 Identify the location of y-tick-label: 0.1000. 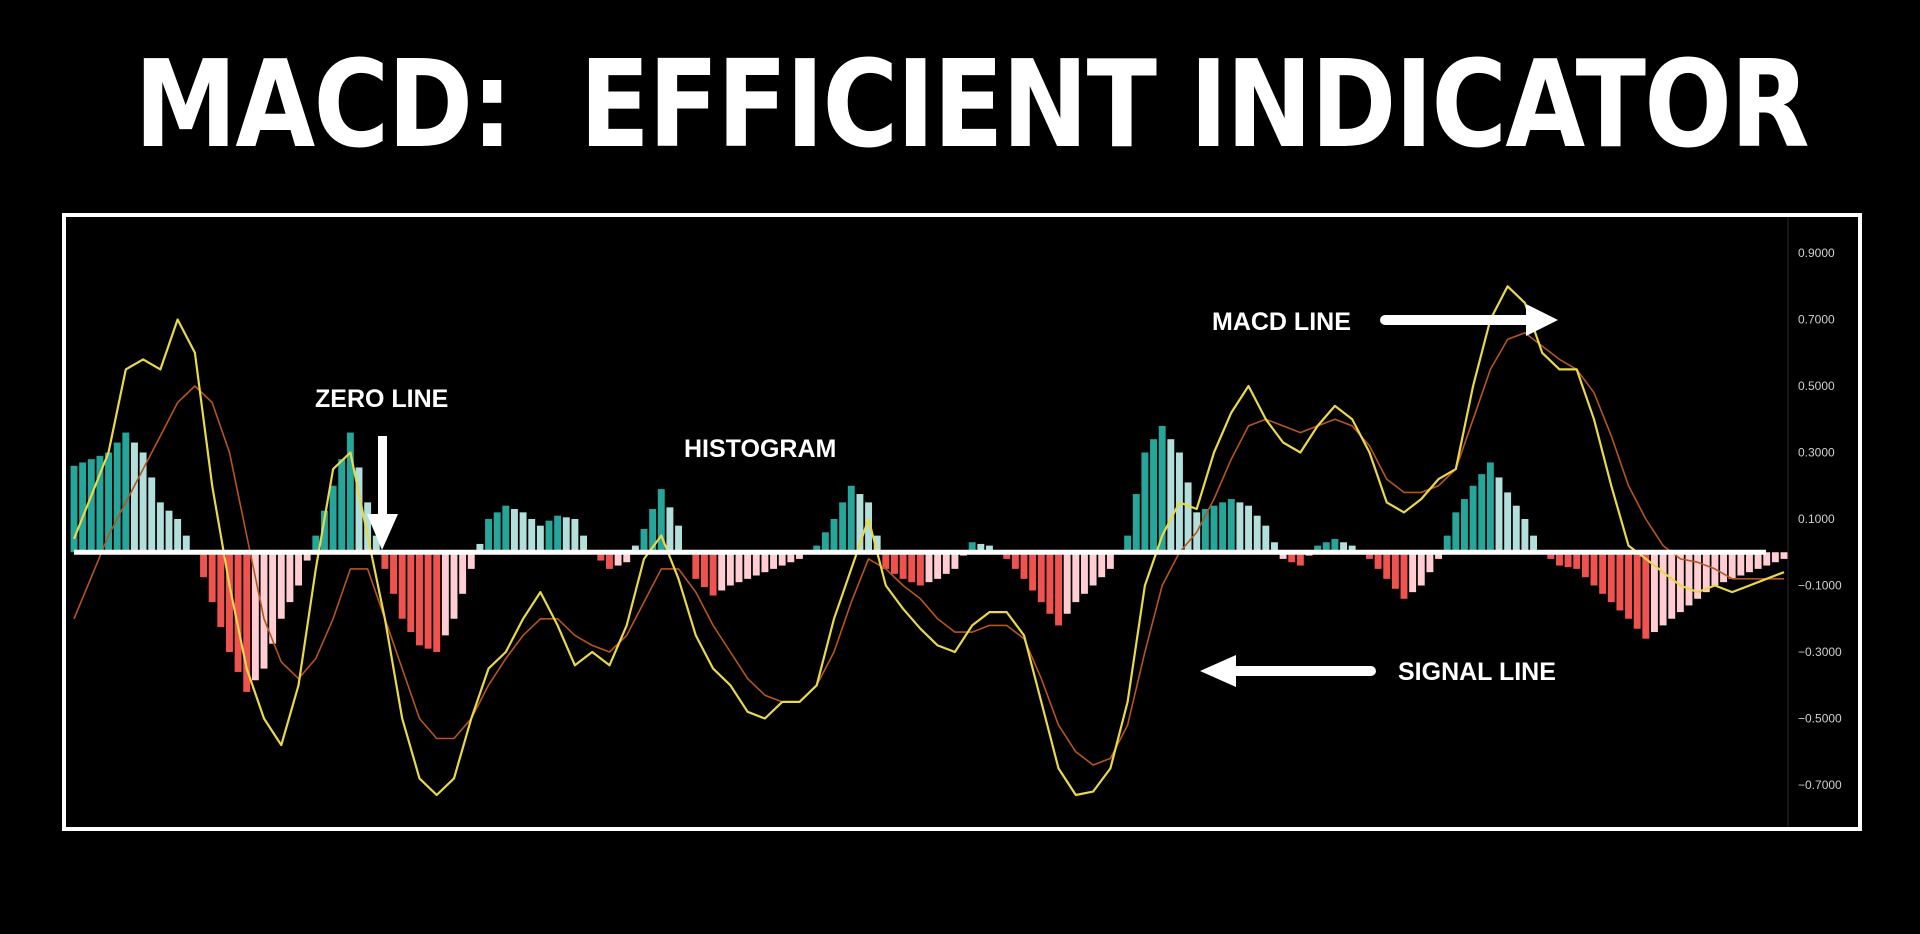
(1816, 519).